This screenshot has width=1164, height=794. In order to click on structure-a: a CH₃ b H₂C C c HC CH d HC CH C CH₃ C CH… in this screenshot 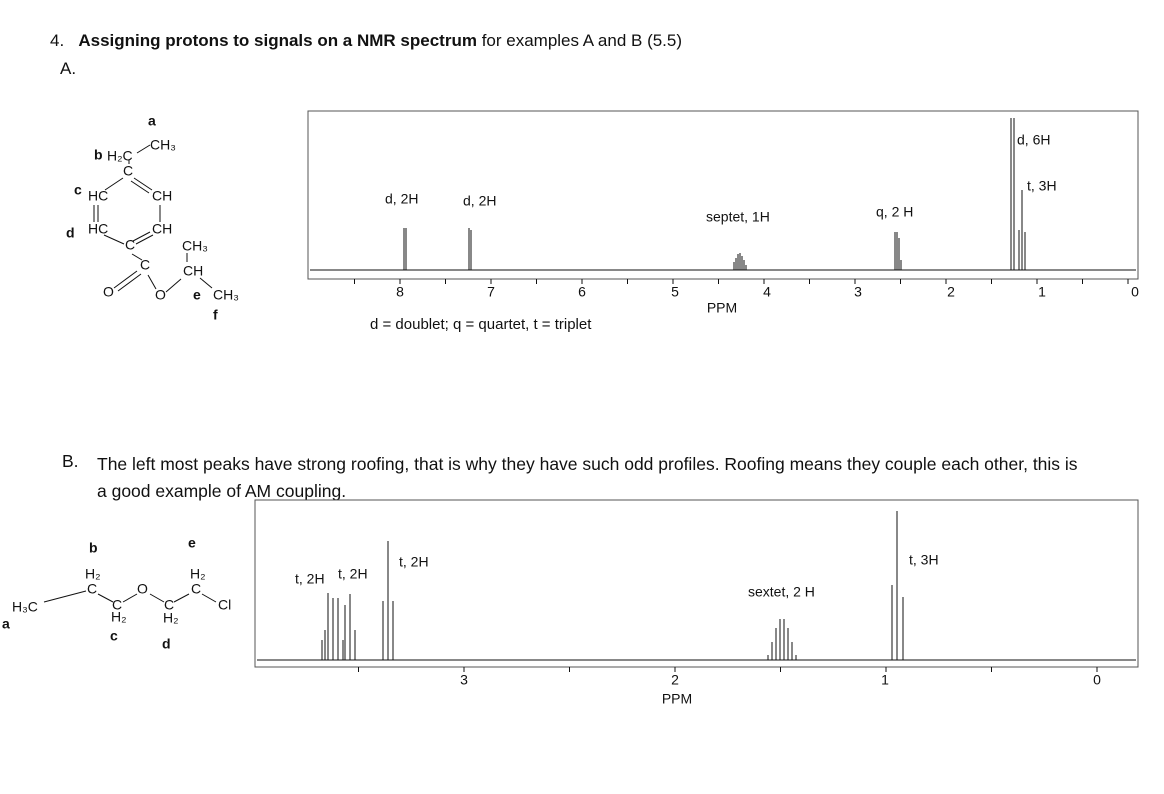, I will do `click(152, 218)`.